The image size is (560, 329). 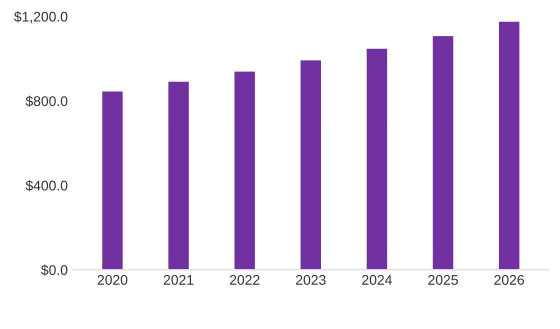 What do you see at coordinates (47, 101) in the screenshot?
I see `y-tick-label: $800.0` at bounding box center [47, 101].